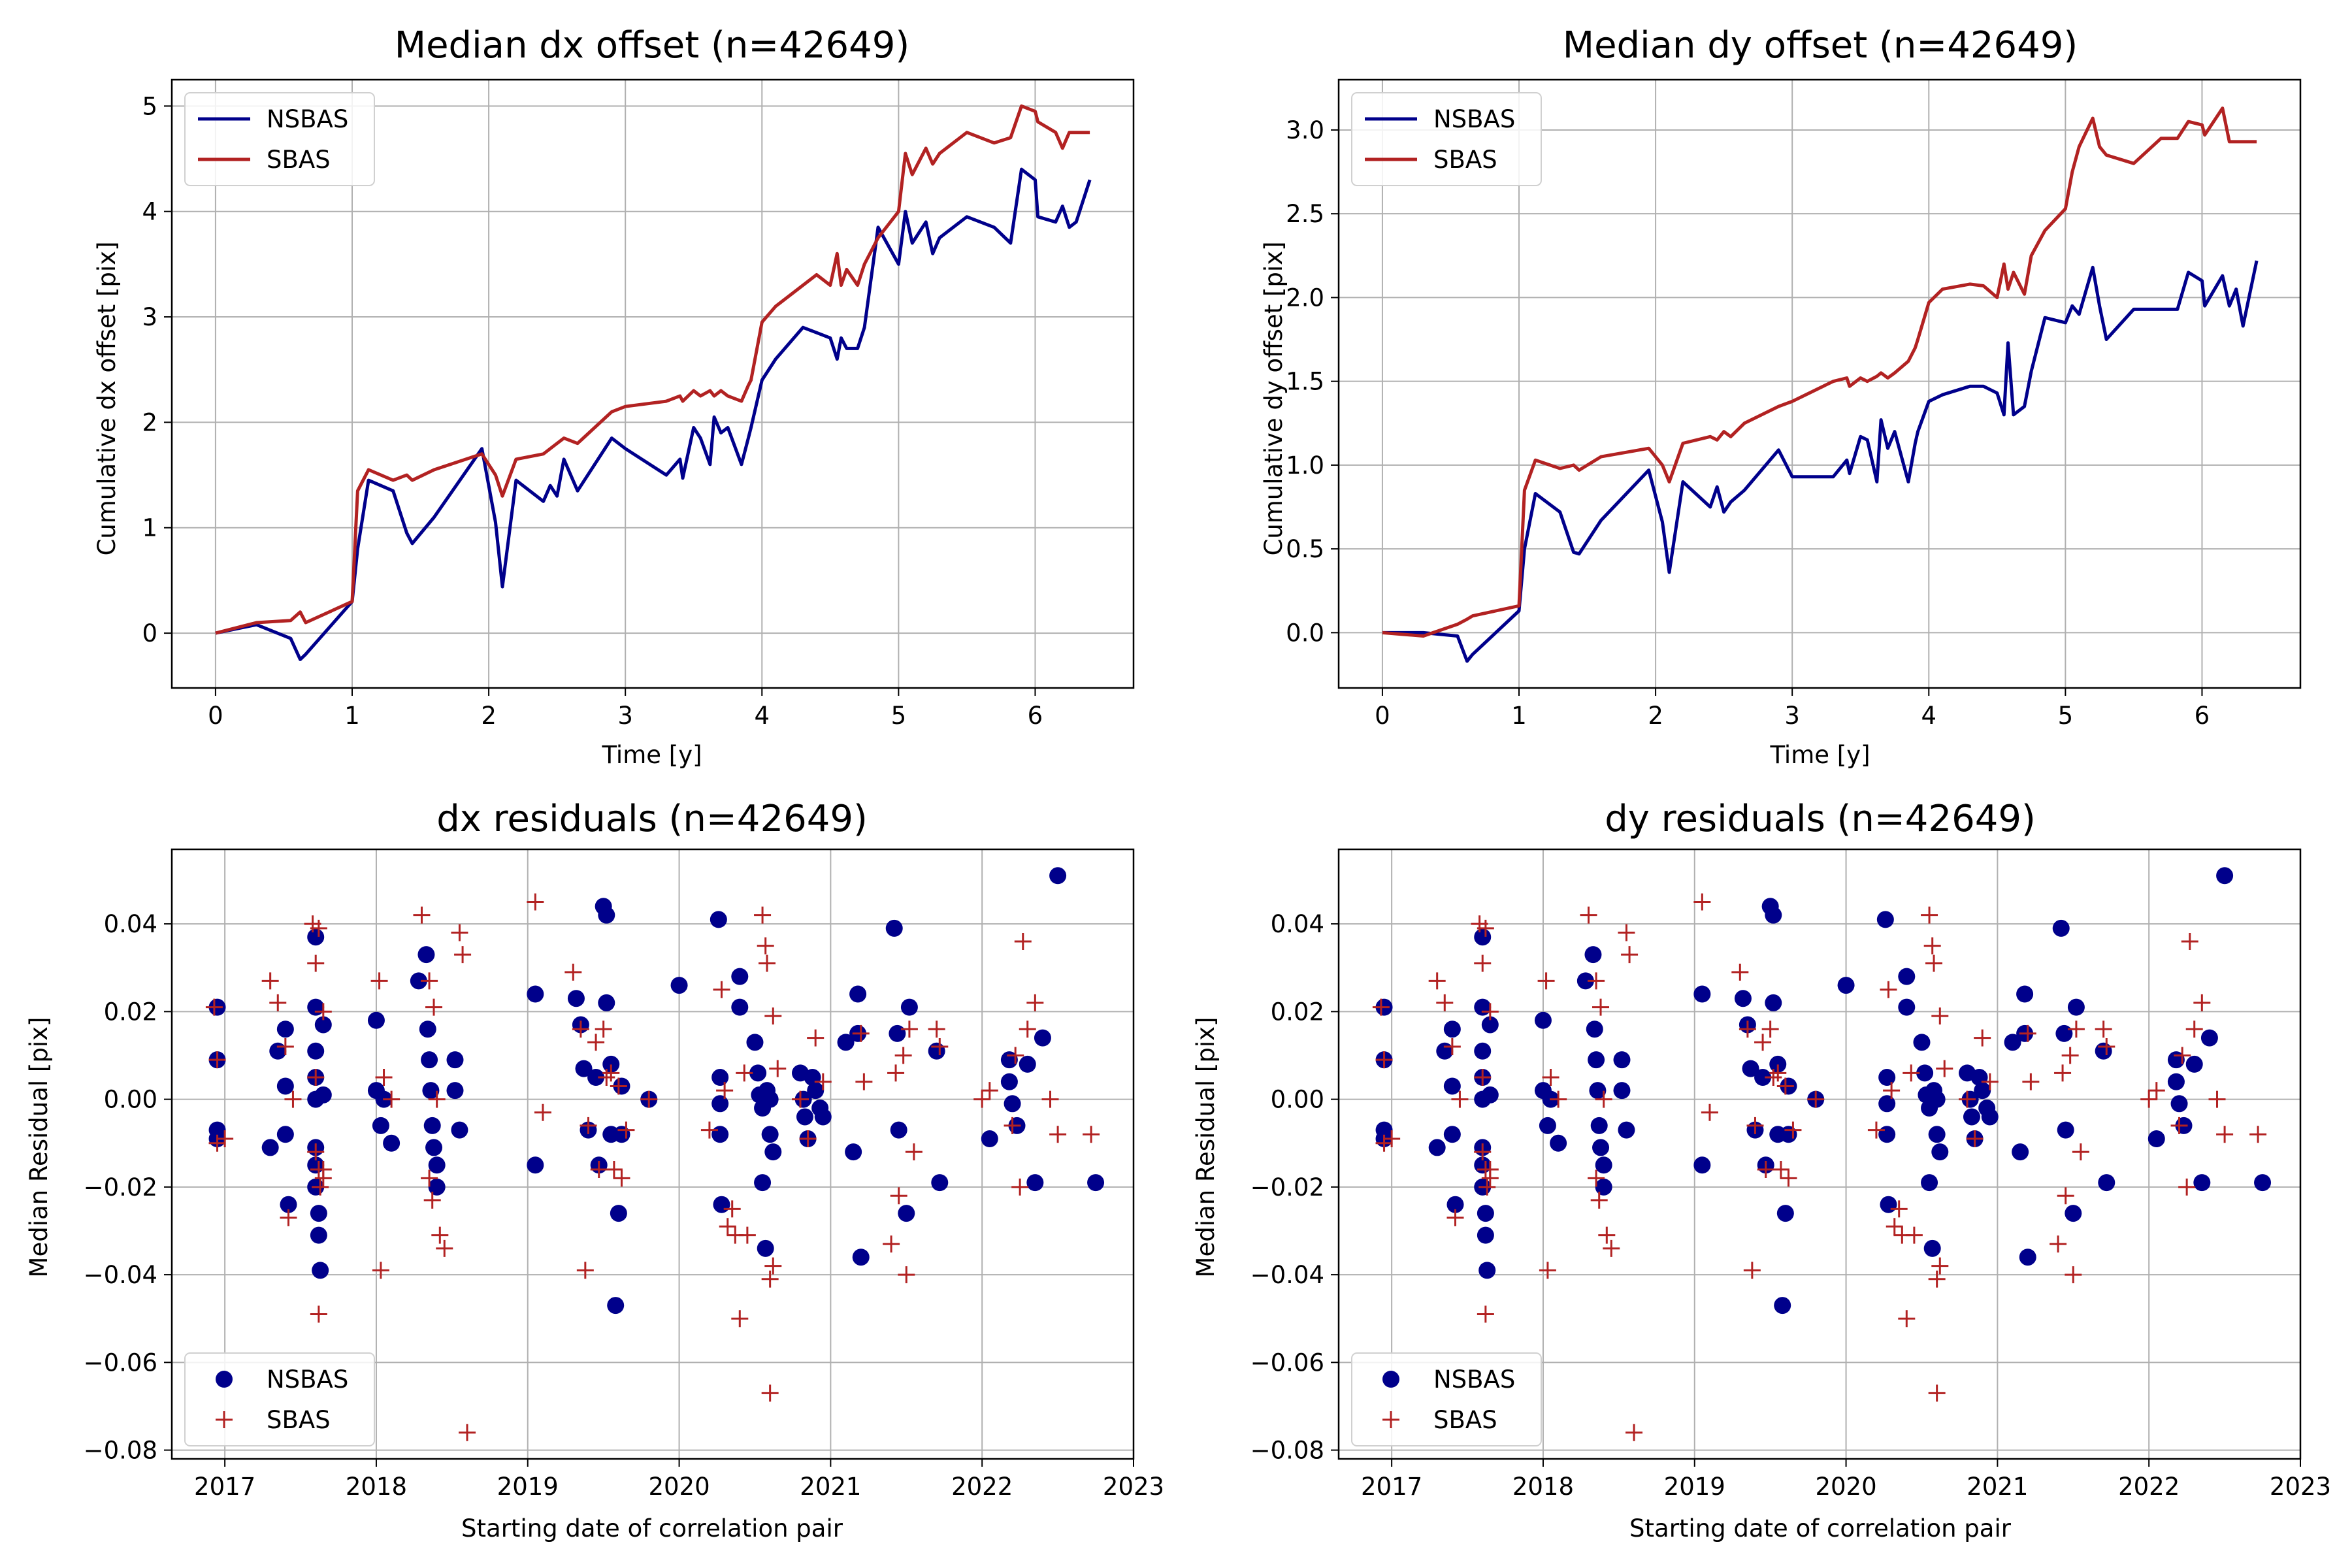  I want to click on chart-title: Median dy offset (n=42649), so click(1820, 45).